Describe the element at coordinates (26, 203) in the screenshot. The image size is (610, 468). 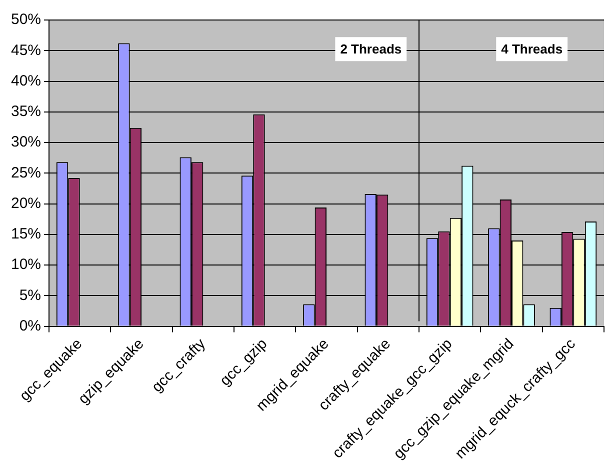
I see `y-tick-label: 20%` at that location.